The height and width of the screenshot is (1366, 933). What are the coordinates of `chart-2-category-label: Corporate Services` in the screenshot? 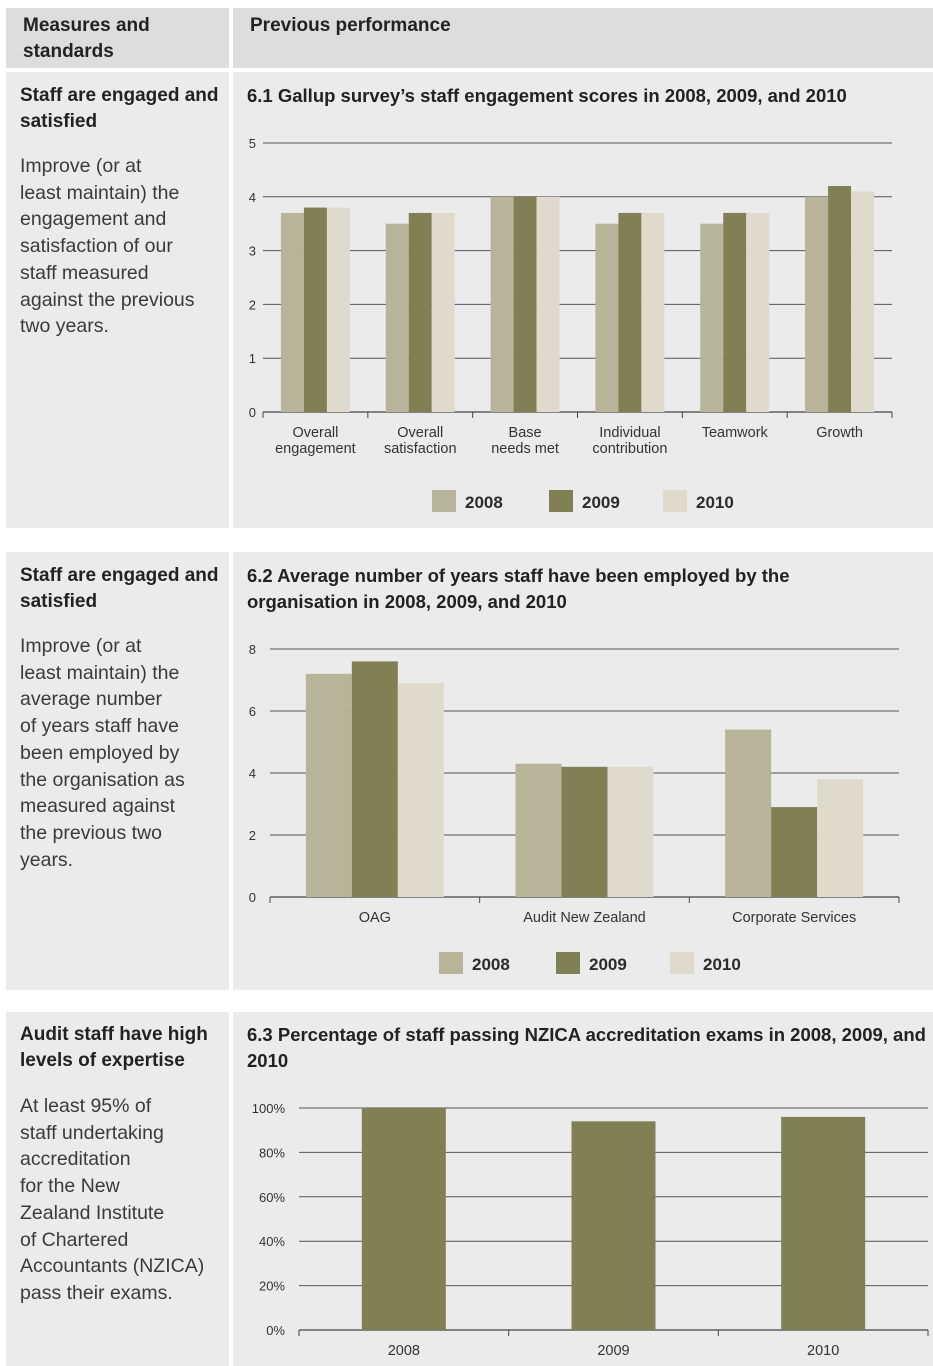 It's located at (794, 918).